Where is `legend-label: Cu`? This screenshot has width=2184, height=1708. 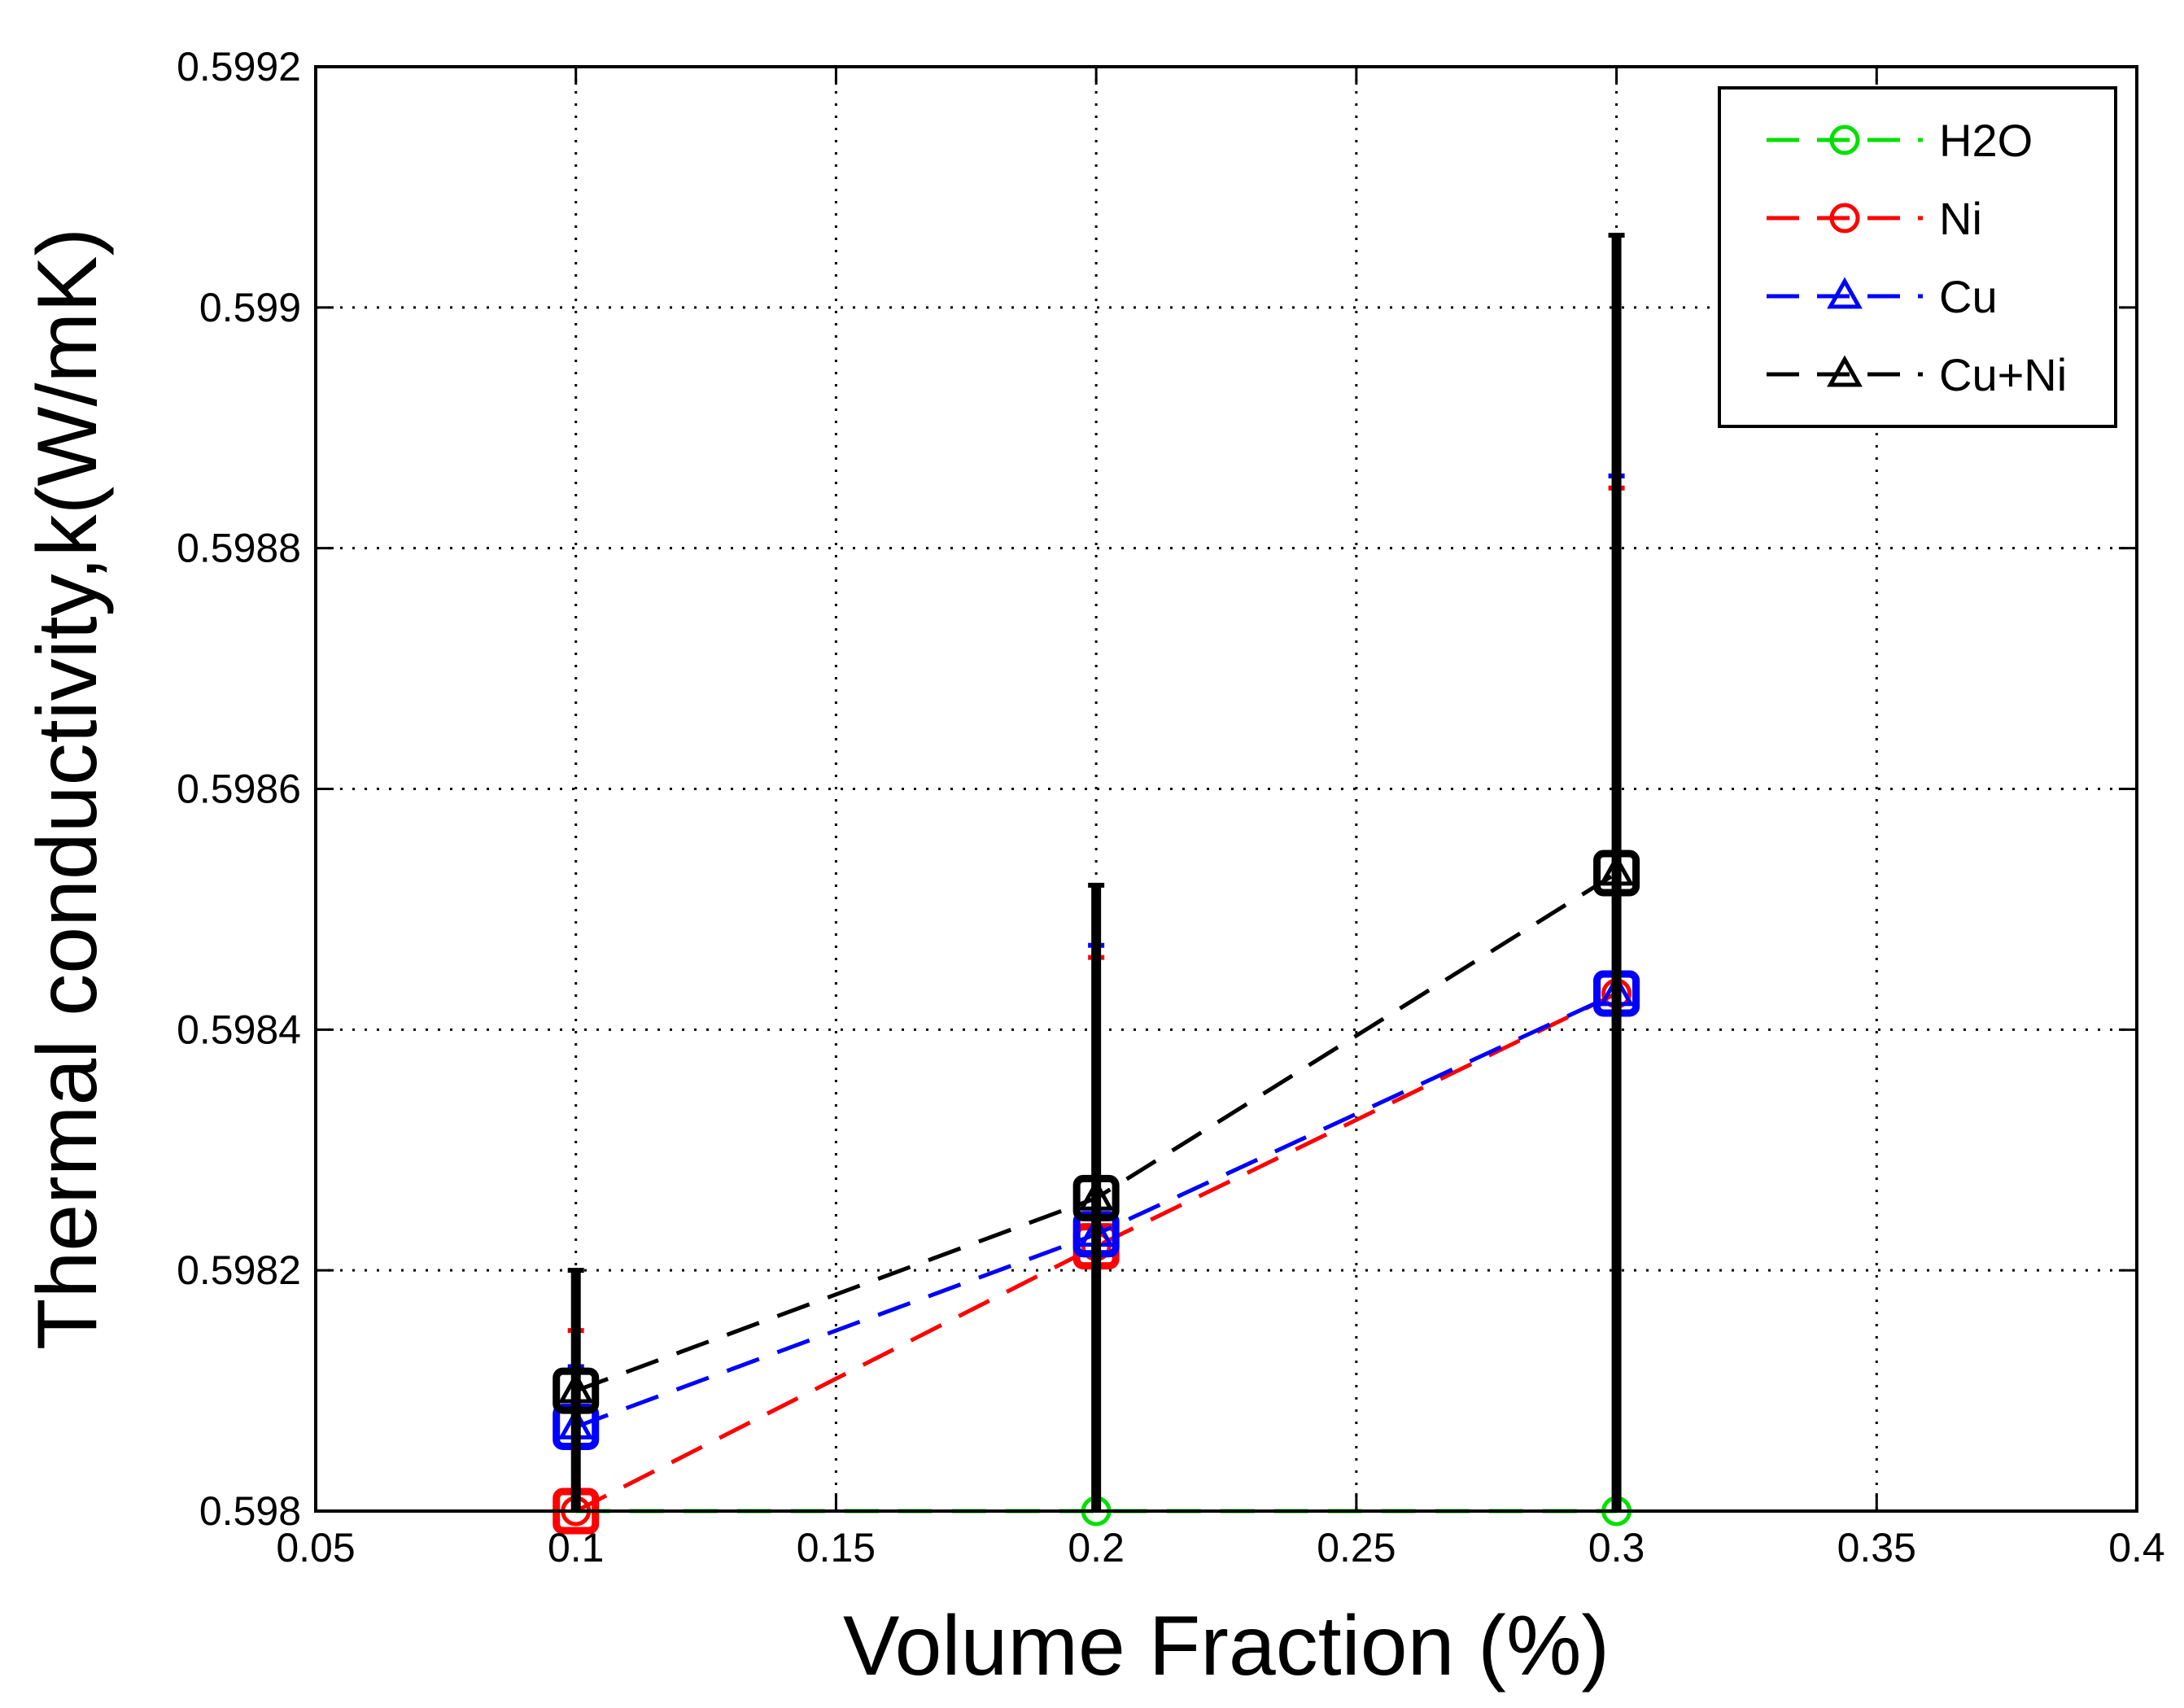
legend-label: Cu is located at coordinates (1969, 296).